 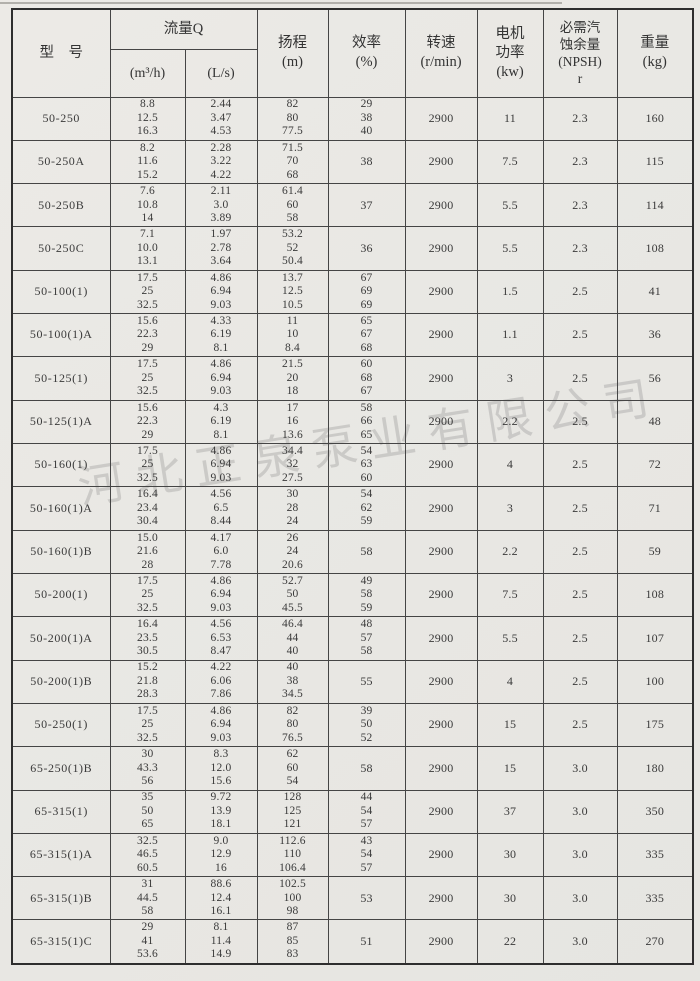 What do you see at coordinates (366, 855) in the screenshot?
I see `efficiency-cell: 43 54 57` at bounding box center [366, 855].